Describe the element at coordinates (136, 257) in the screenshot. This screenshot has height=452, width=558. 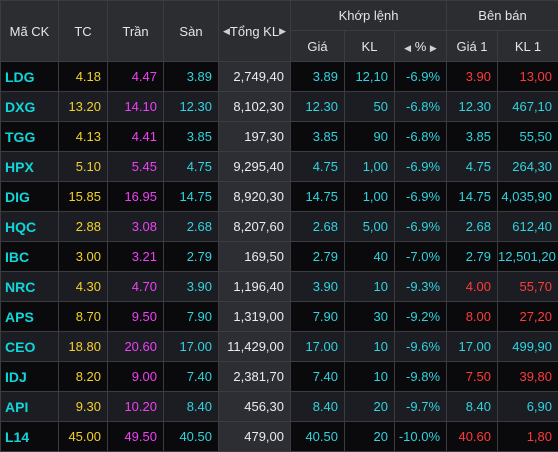
I see `ceiling-price-cell: 3.21` at that location.